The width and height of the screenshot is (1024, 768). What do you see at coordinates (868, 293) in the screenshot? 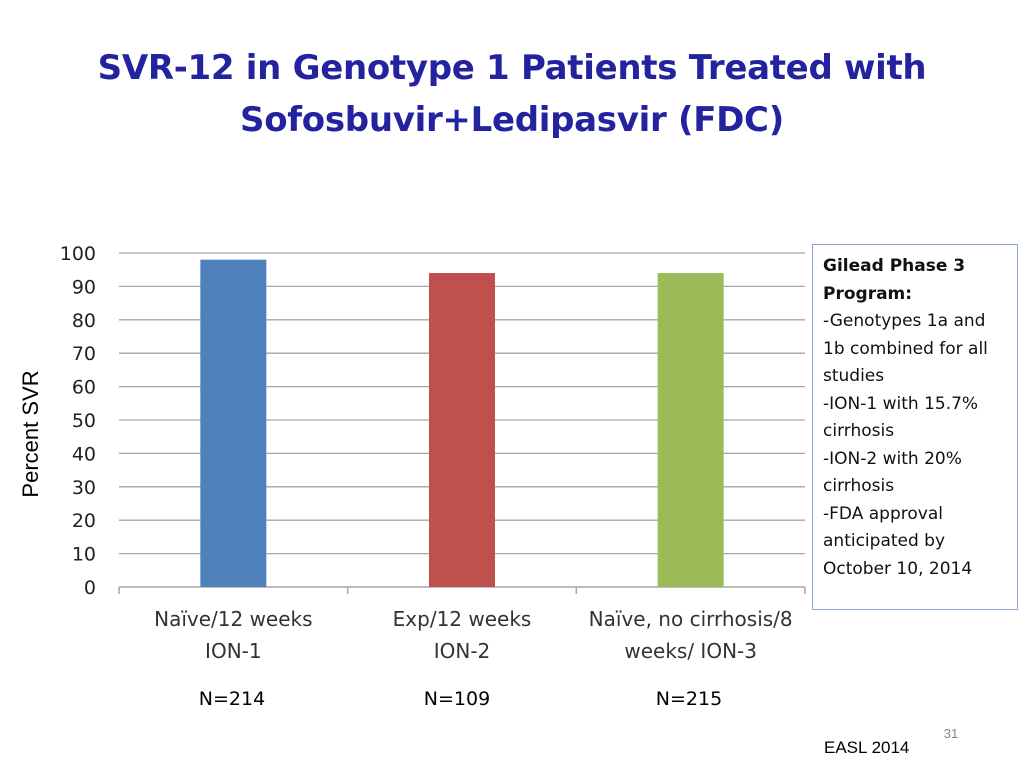
I see `note-heading-line-2: Program:` at bounding box center [868, 293].